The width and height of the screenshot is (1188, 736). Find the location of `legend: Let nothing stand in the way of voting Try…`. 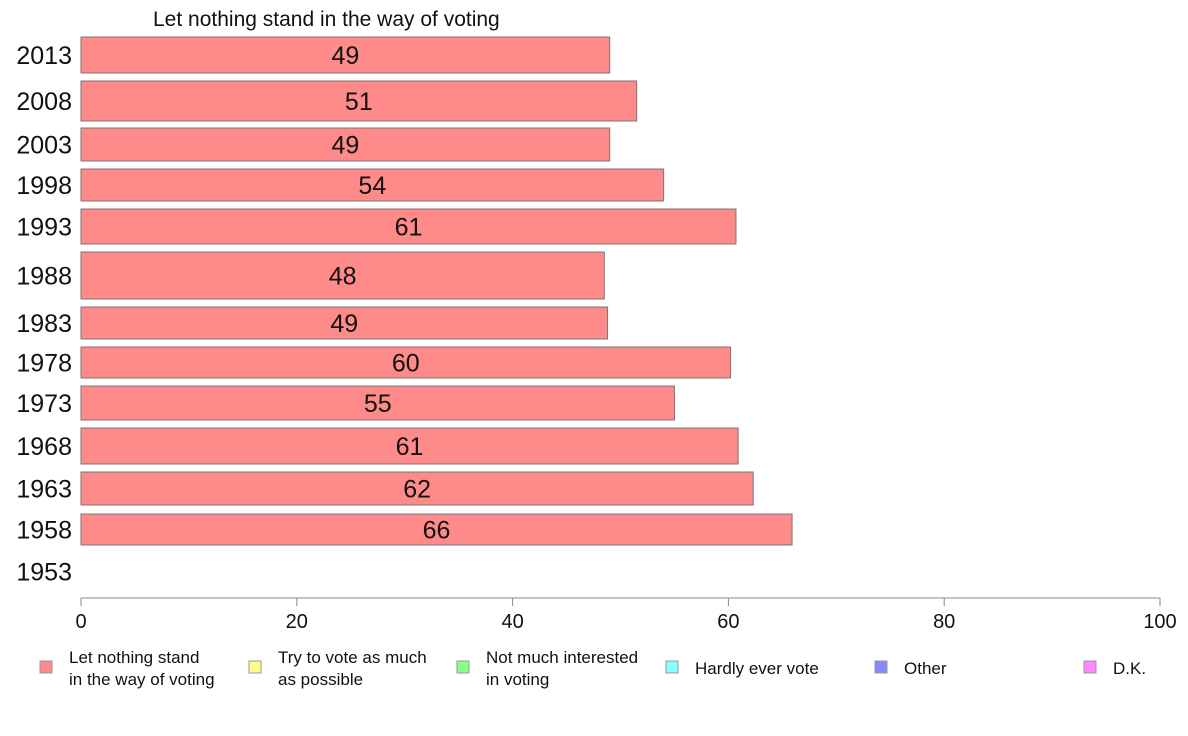

legend: Let nothing stand in the way of voting Try… is located at coordinates (592, 668).